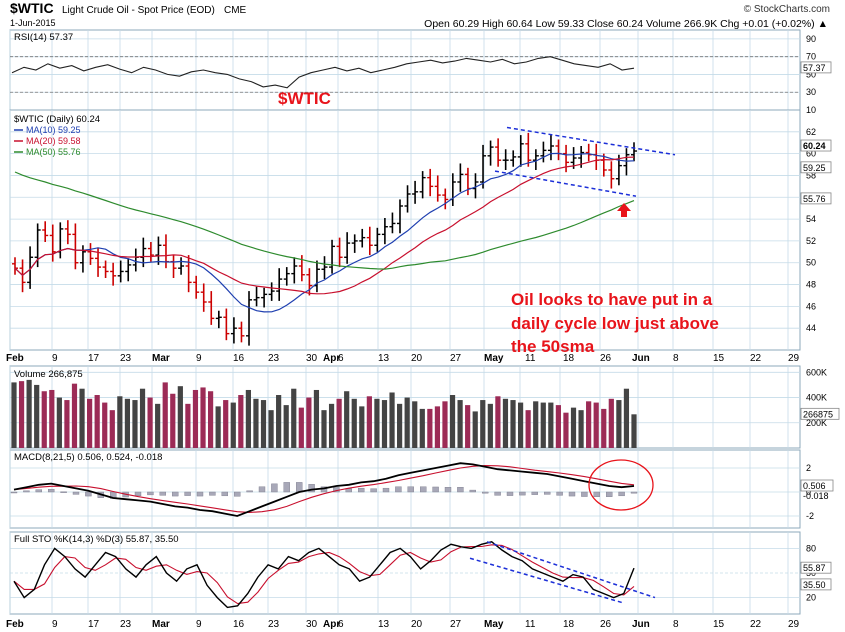 This screenshot has width=845, height=632. Describe the element at coordinates (43, 37) in the screenshot. I see `rsi-label: RSI(14) 57.37` at that location.